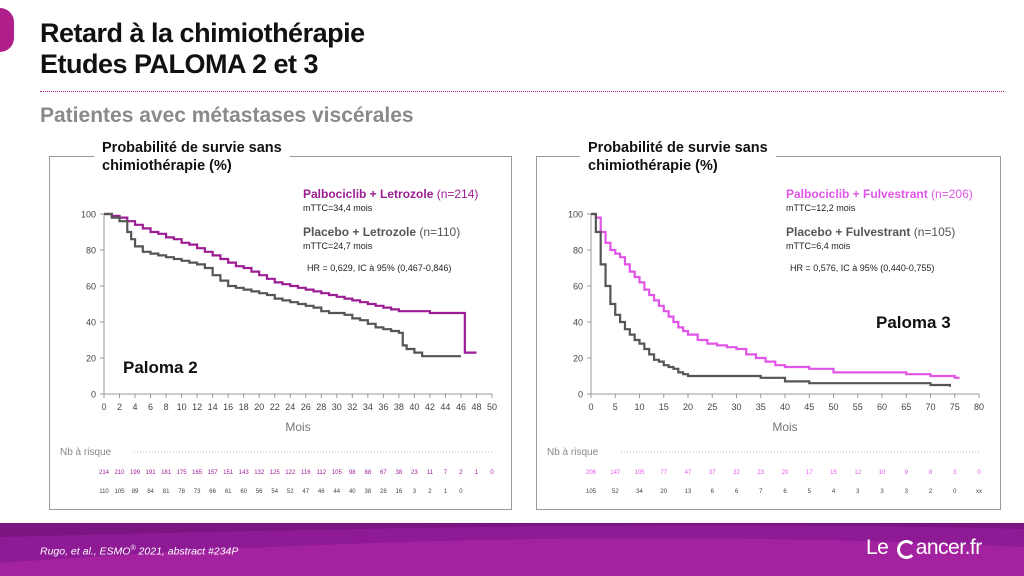 This screenshot has height=576, width=1024. What do you see at coordinates (438, 232) in the screenshot?
I see `legend-placebo-n: (n=110)` at bounding box center [438, 232].